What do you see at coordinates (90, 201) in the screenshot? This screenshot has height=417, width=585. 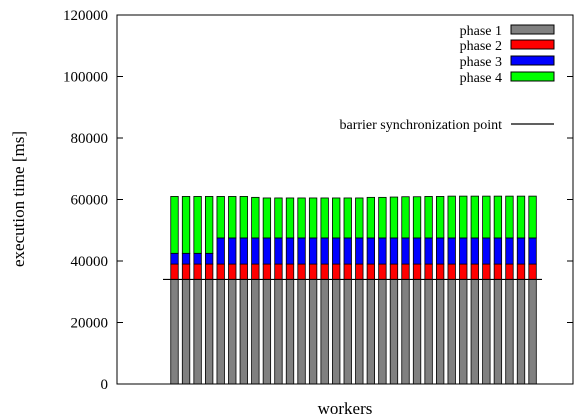 I see `y-tick-label: 60000` at bounding box center [90, 201].